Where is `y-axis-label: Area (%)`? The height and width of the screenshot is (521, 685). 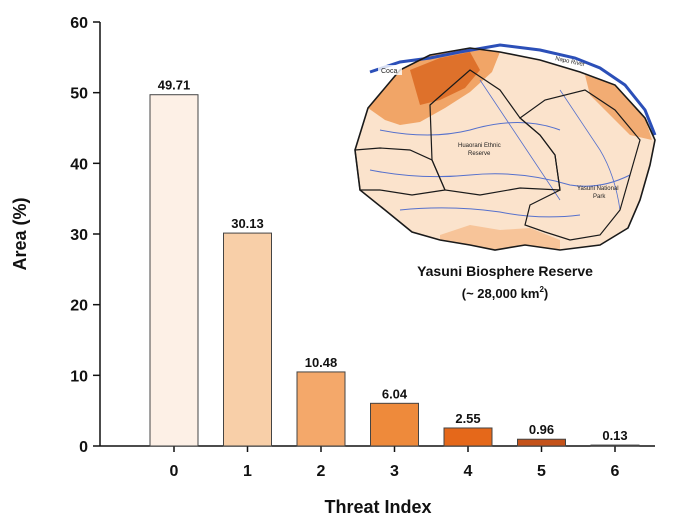 y-axis-label: Area (%) is located at coordinates (20, 233).